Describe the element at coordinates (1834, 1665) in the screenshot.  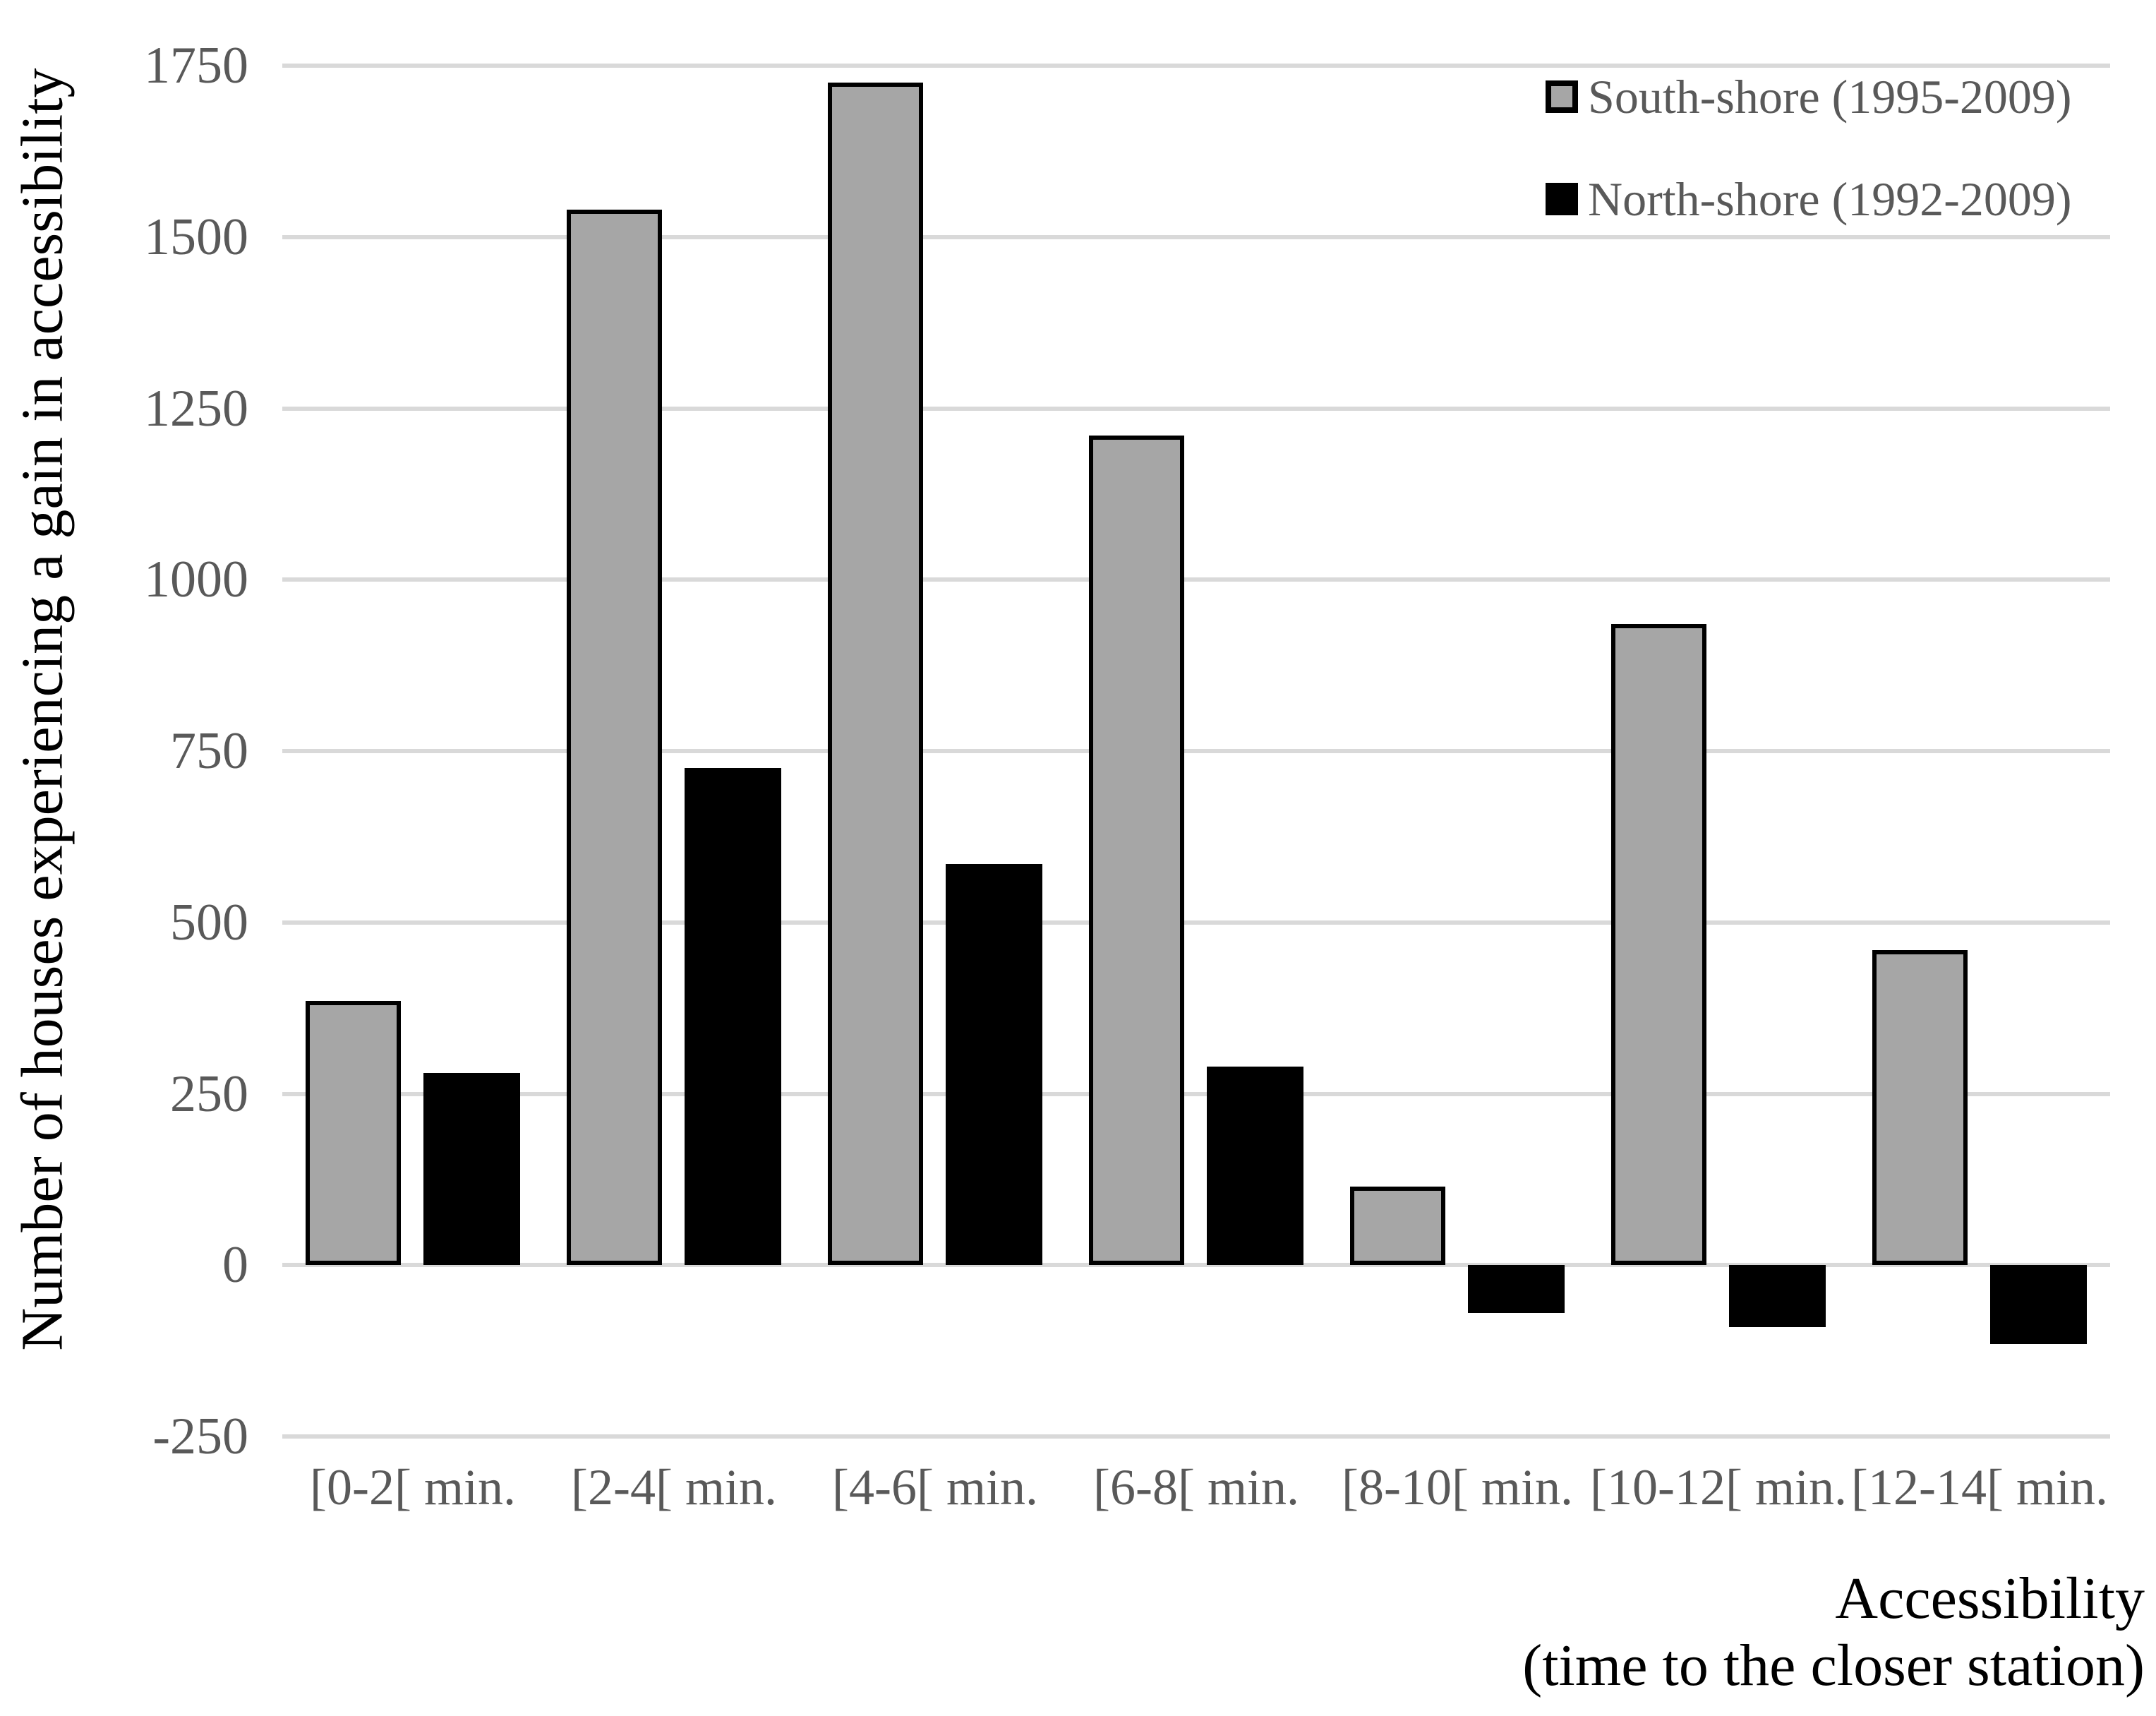
I see `x-axis-title-line2: (time to the closer station)` at that location.